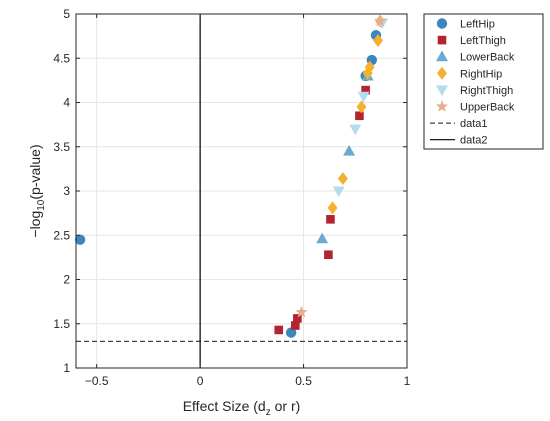 This screenshot has height=421, width=550. What do you see at coordinates (474, 124) in the screenshot?
I see `legend-label-data1: data1` at bounding box center [474, 124].